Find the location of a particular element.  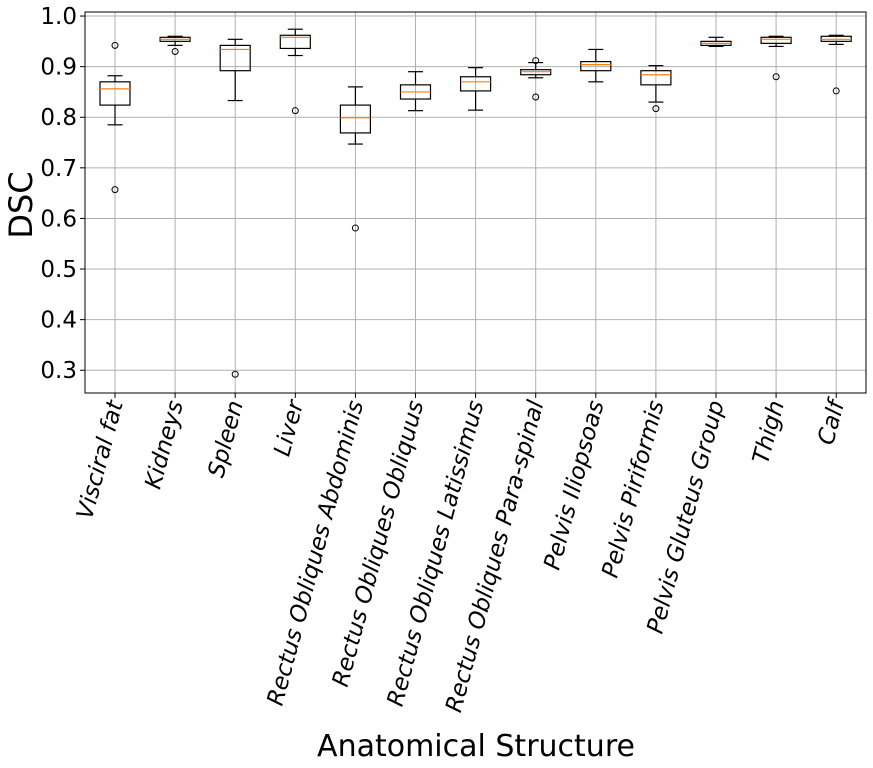

x-tick-label: Calf is located at coordinates (831, 421).